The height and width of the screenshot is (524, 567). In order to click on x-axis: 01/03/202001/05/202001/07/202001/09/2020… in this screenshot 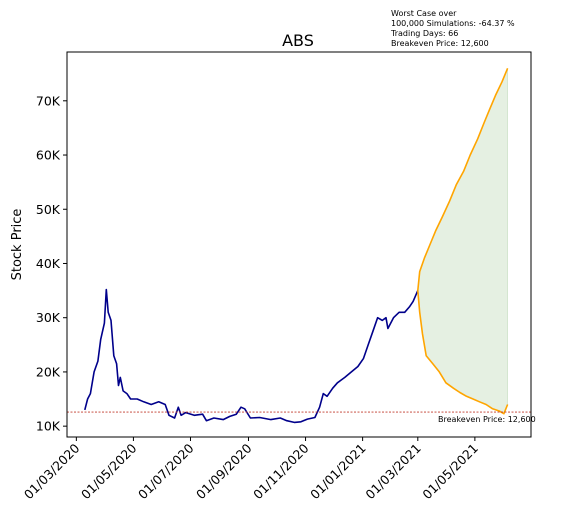, I will do `click(251, 469)`.